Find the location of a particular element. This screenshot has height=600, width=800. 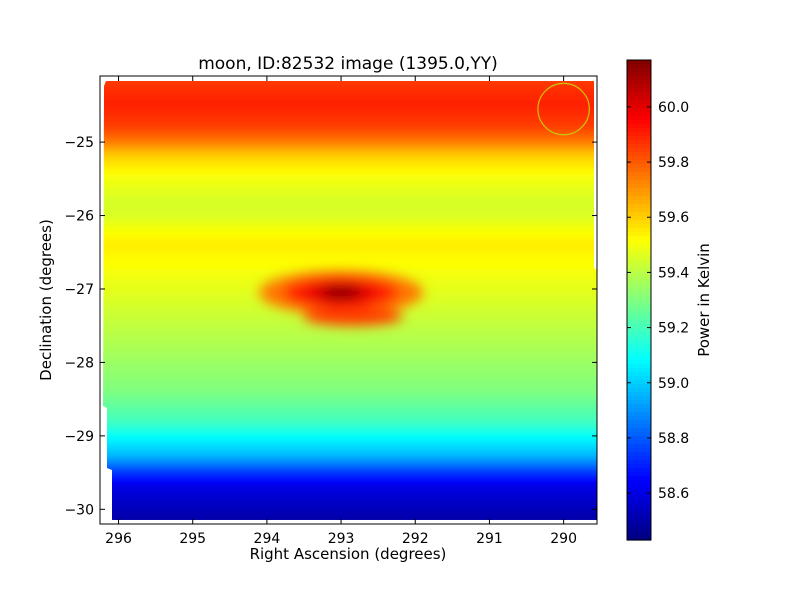

annotation-circle is located at coordinates (563, 109).